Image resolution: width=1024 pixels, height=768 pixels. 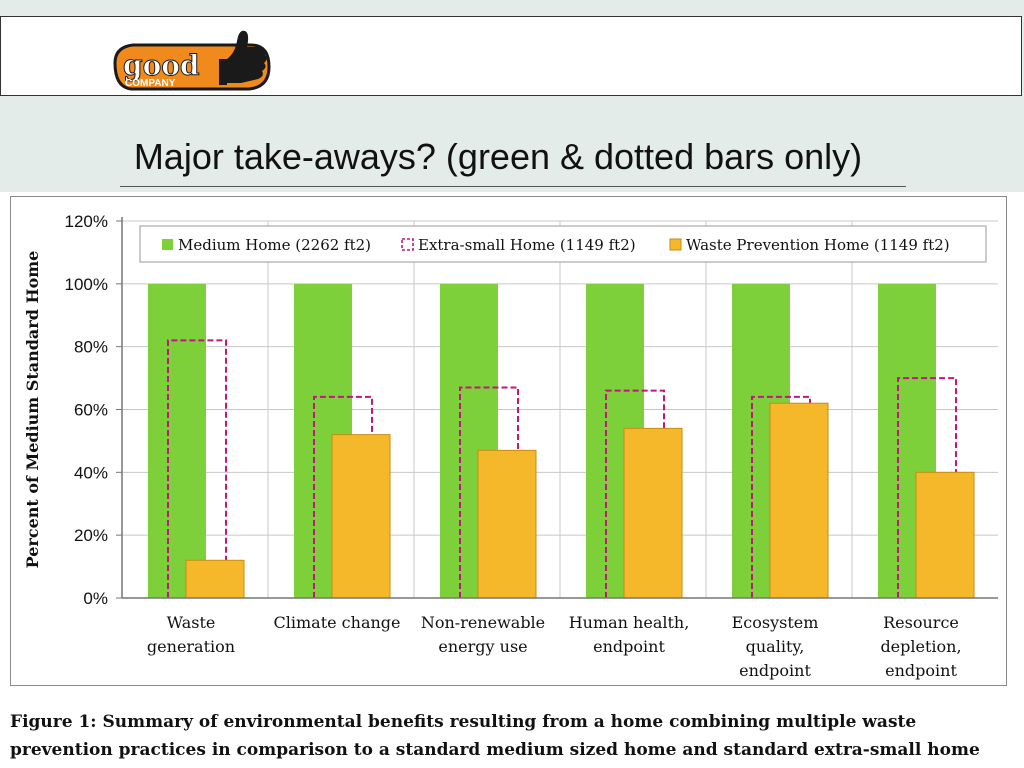 I want to click on y-tick-label: 60%, so click(x=91, y=410).